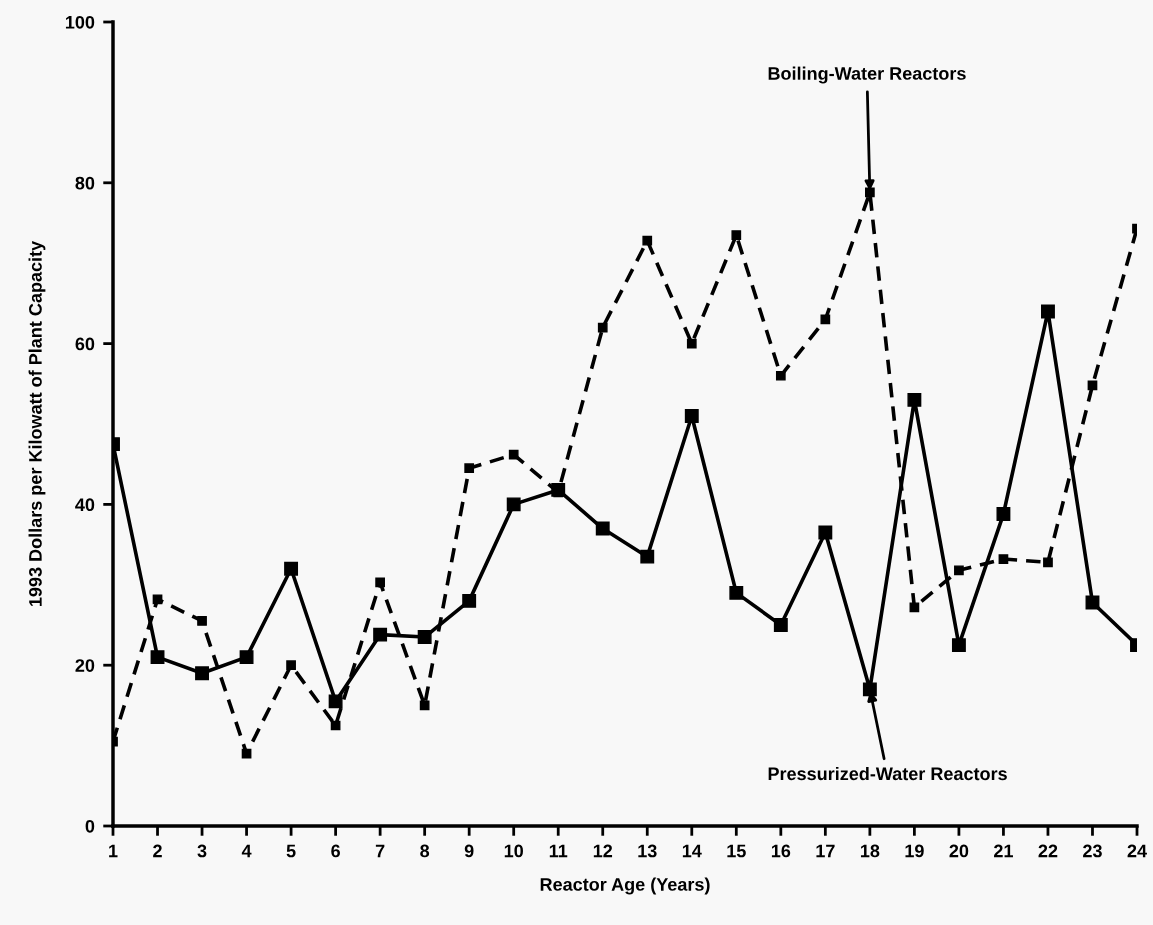 This screenshot has width=1153, height=925. Describe the element at coordinates (380, 851) in the screenshot. I see `x-tick-label: 7` at that location.